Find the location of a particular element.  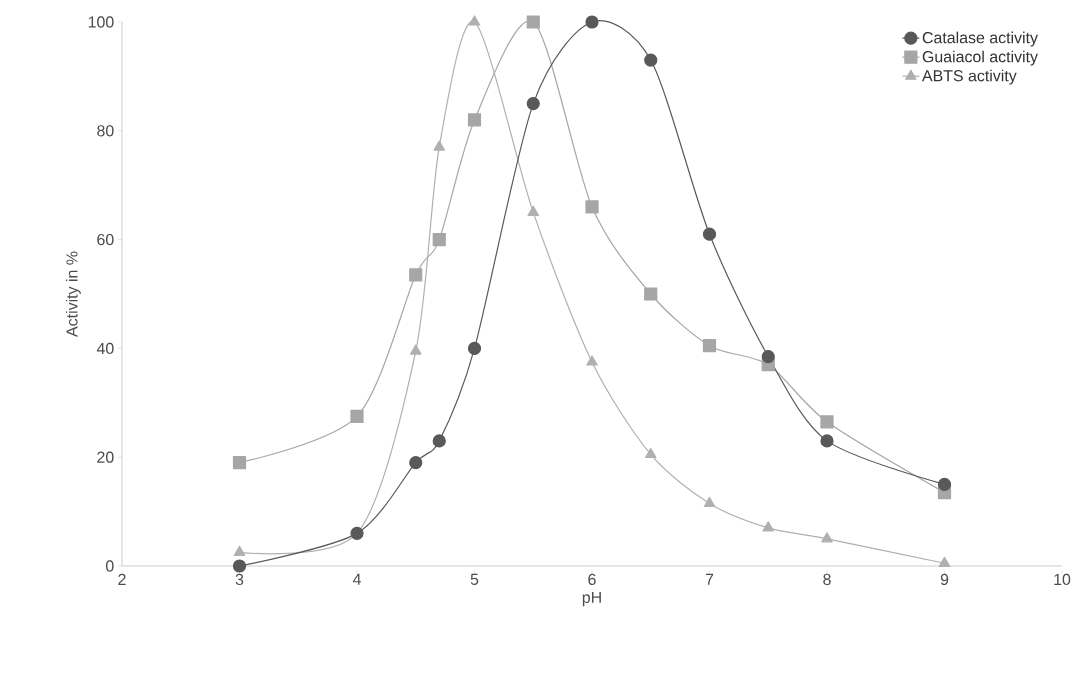

legend-label: Catalase activity is located at coordinates (980, 39).